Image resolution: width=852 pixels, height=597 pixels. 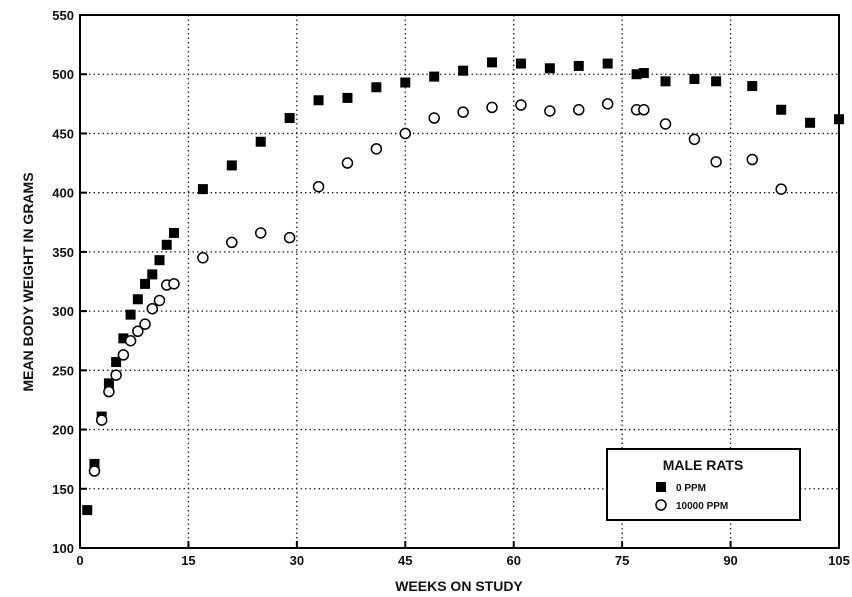 What do you see at coordinates (297, 560) in the screenshot?
I see `x-tick-label: 30` at bounding box center [297, 560].